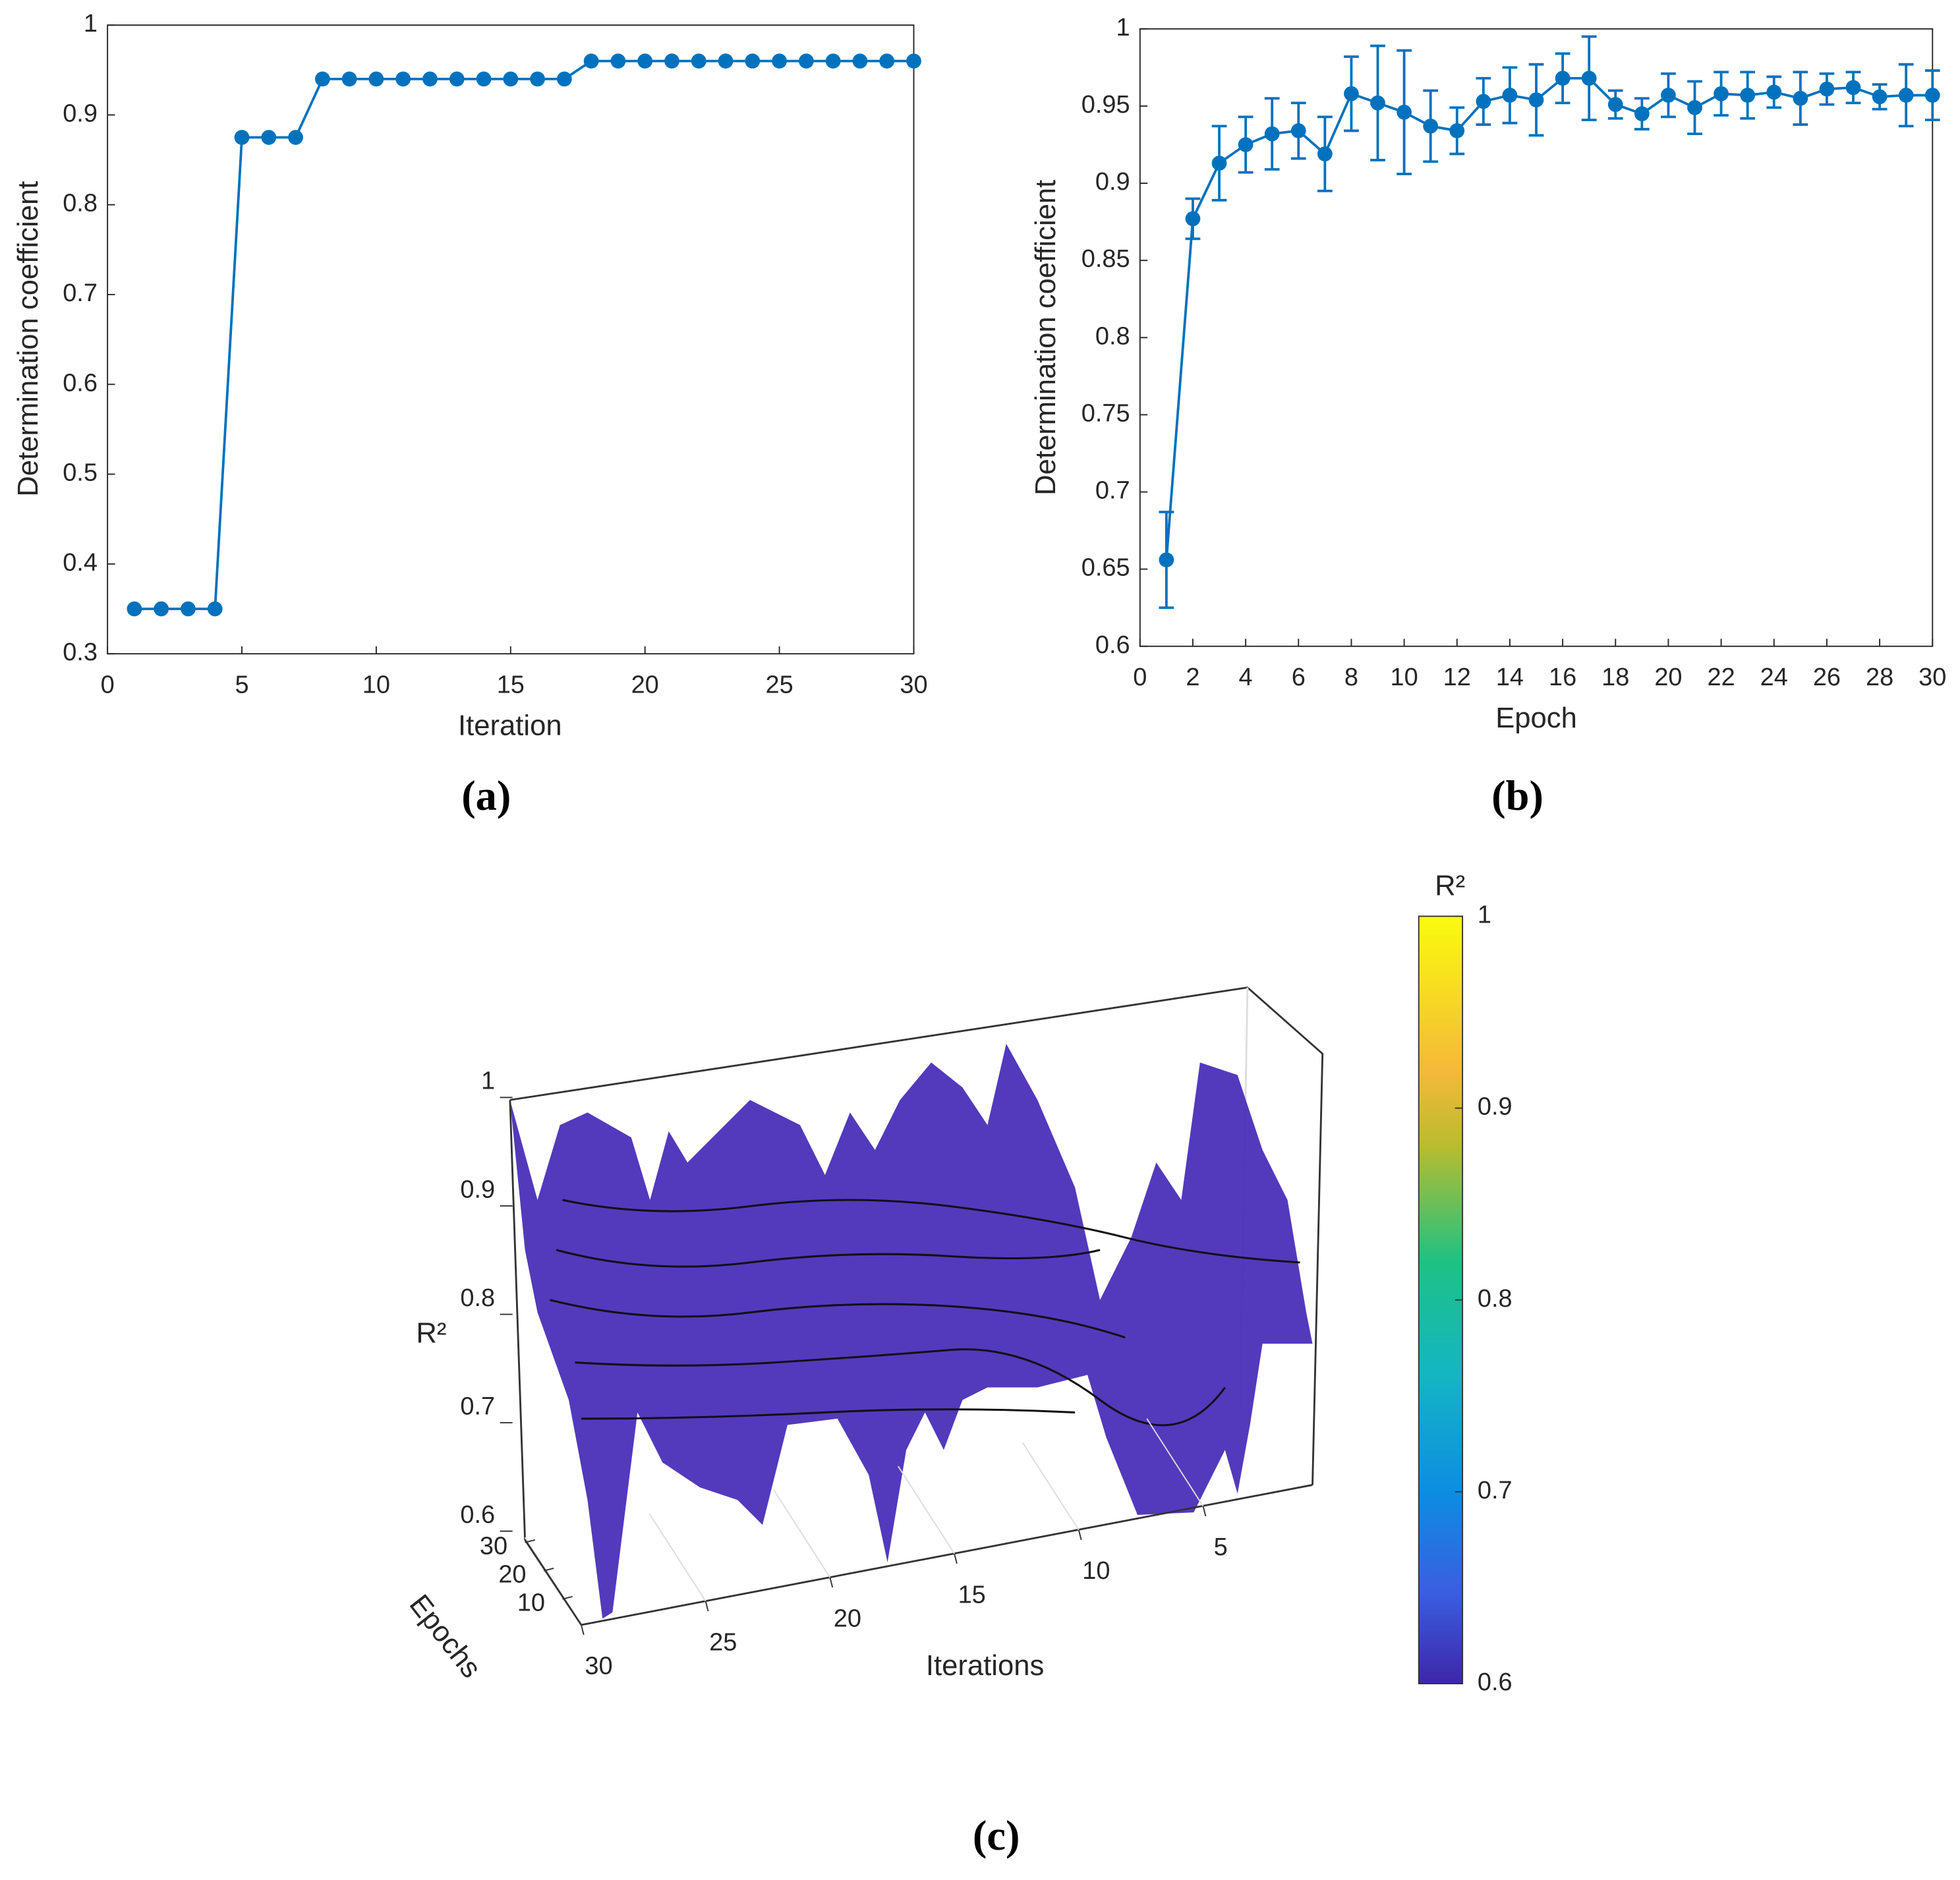 This screenshot has height=1880, width=1960. I want to click on x-tick-label: 6, so click(1299, 677).